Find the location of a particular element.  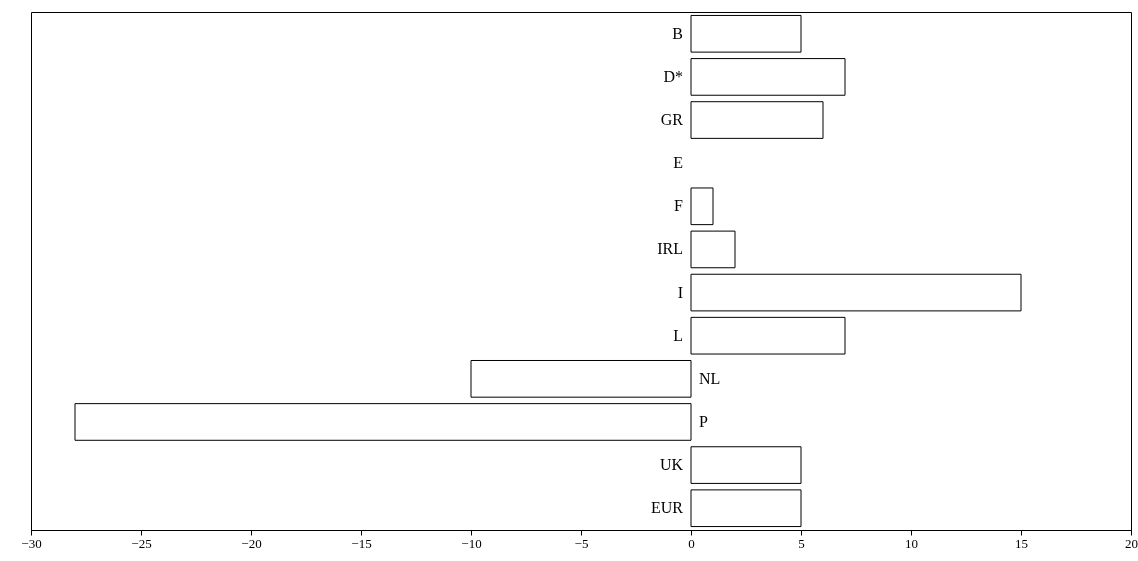

y-tick-label: E is located at coordinates (678, 163).